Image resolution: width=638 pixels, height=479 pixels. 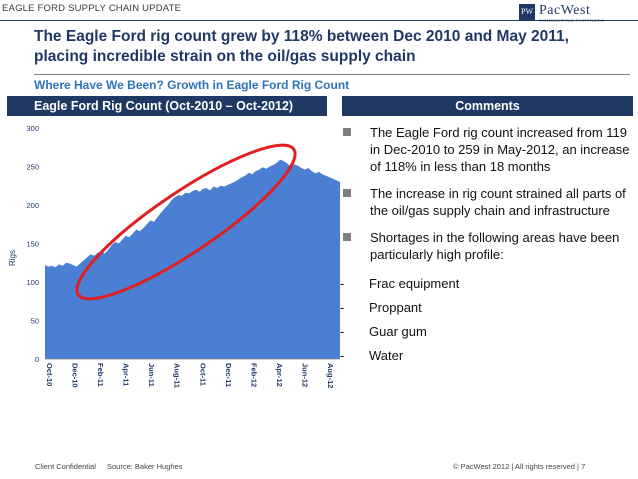 What do you see at coordinates (12, 258) in the screenshot?
I see `y-axis-label: Rigs` at bounding box center [12, 258].